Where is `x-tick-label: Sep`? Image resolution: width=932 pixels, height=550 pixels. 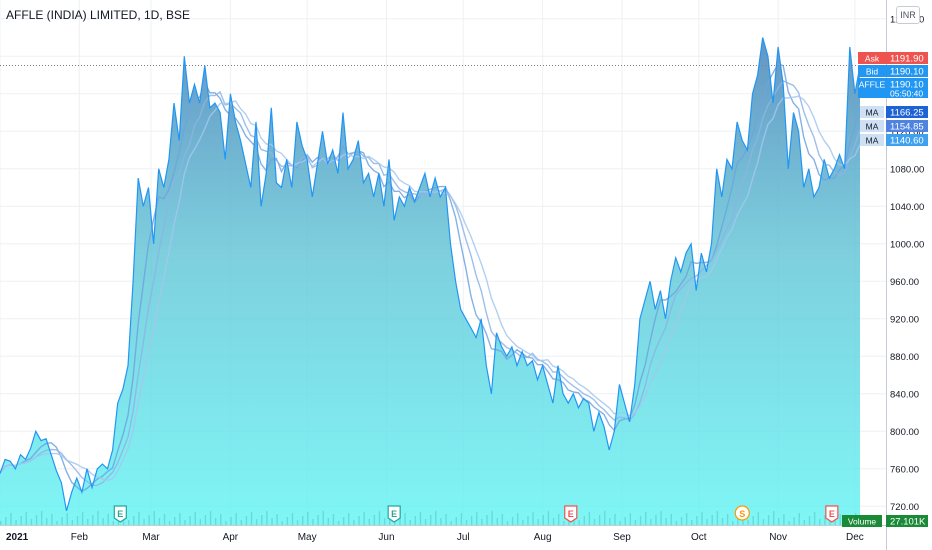
x-tick-label: Sep is located at coordinates (622, 537).